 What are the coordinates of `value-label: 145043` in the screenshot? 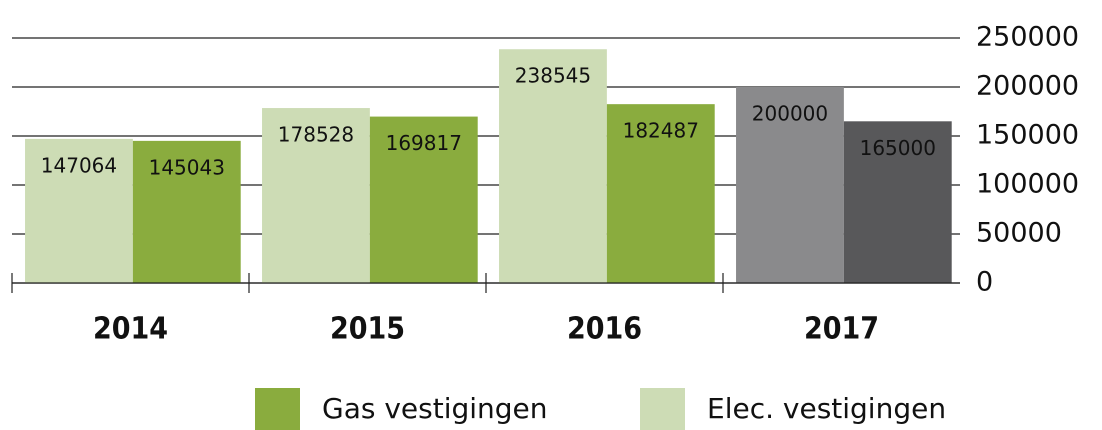 It's located at (187, 167).